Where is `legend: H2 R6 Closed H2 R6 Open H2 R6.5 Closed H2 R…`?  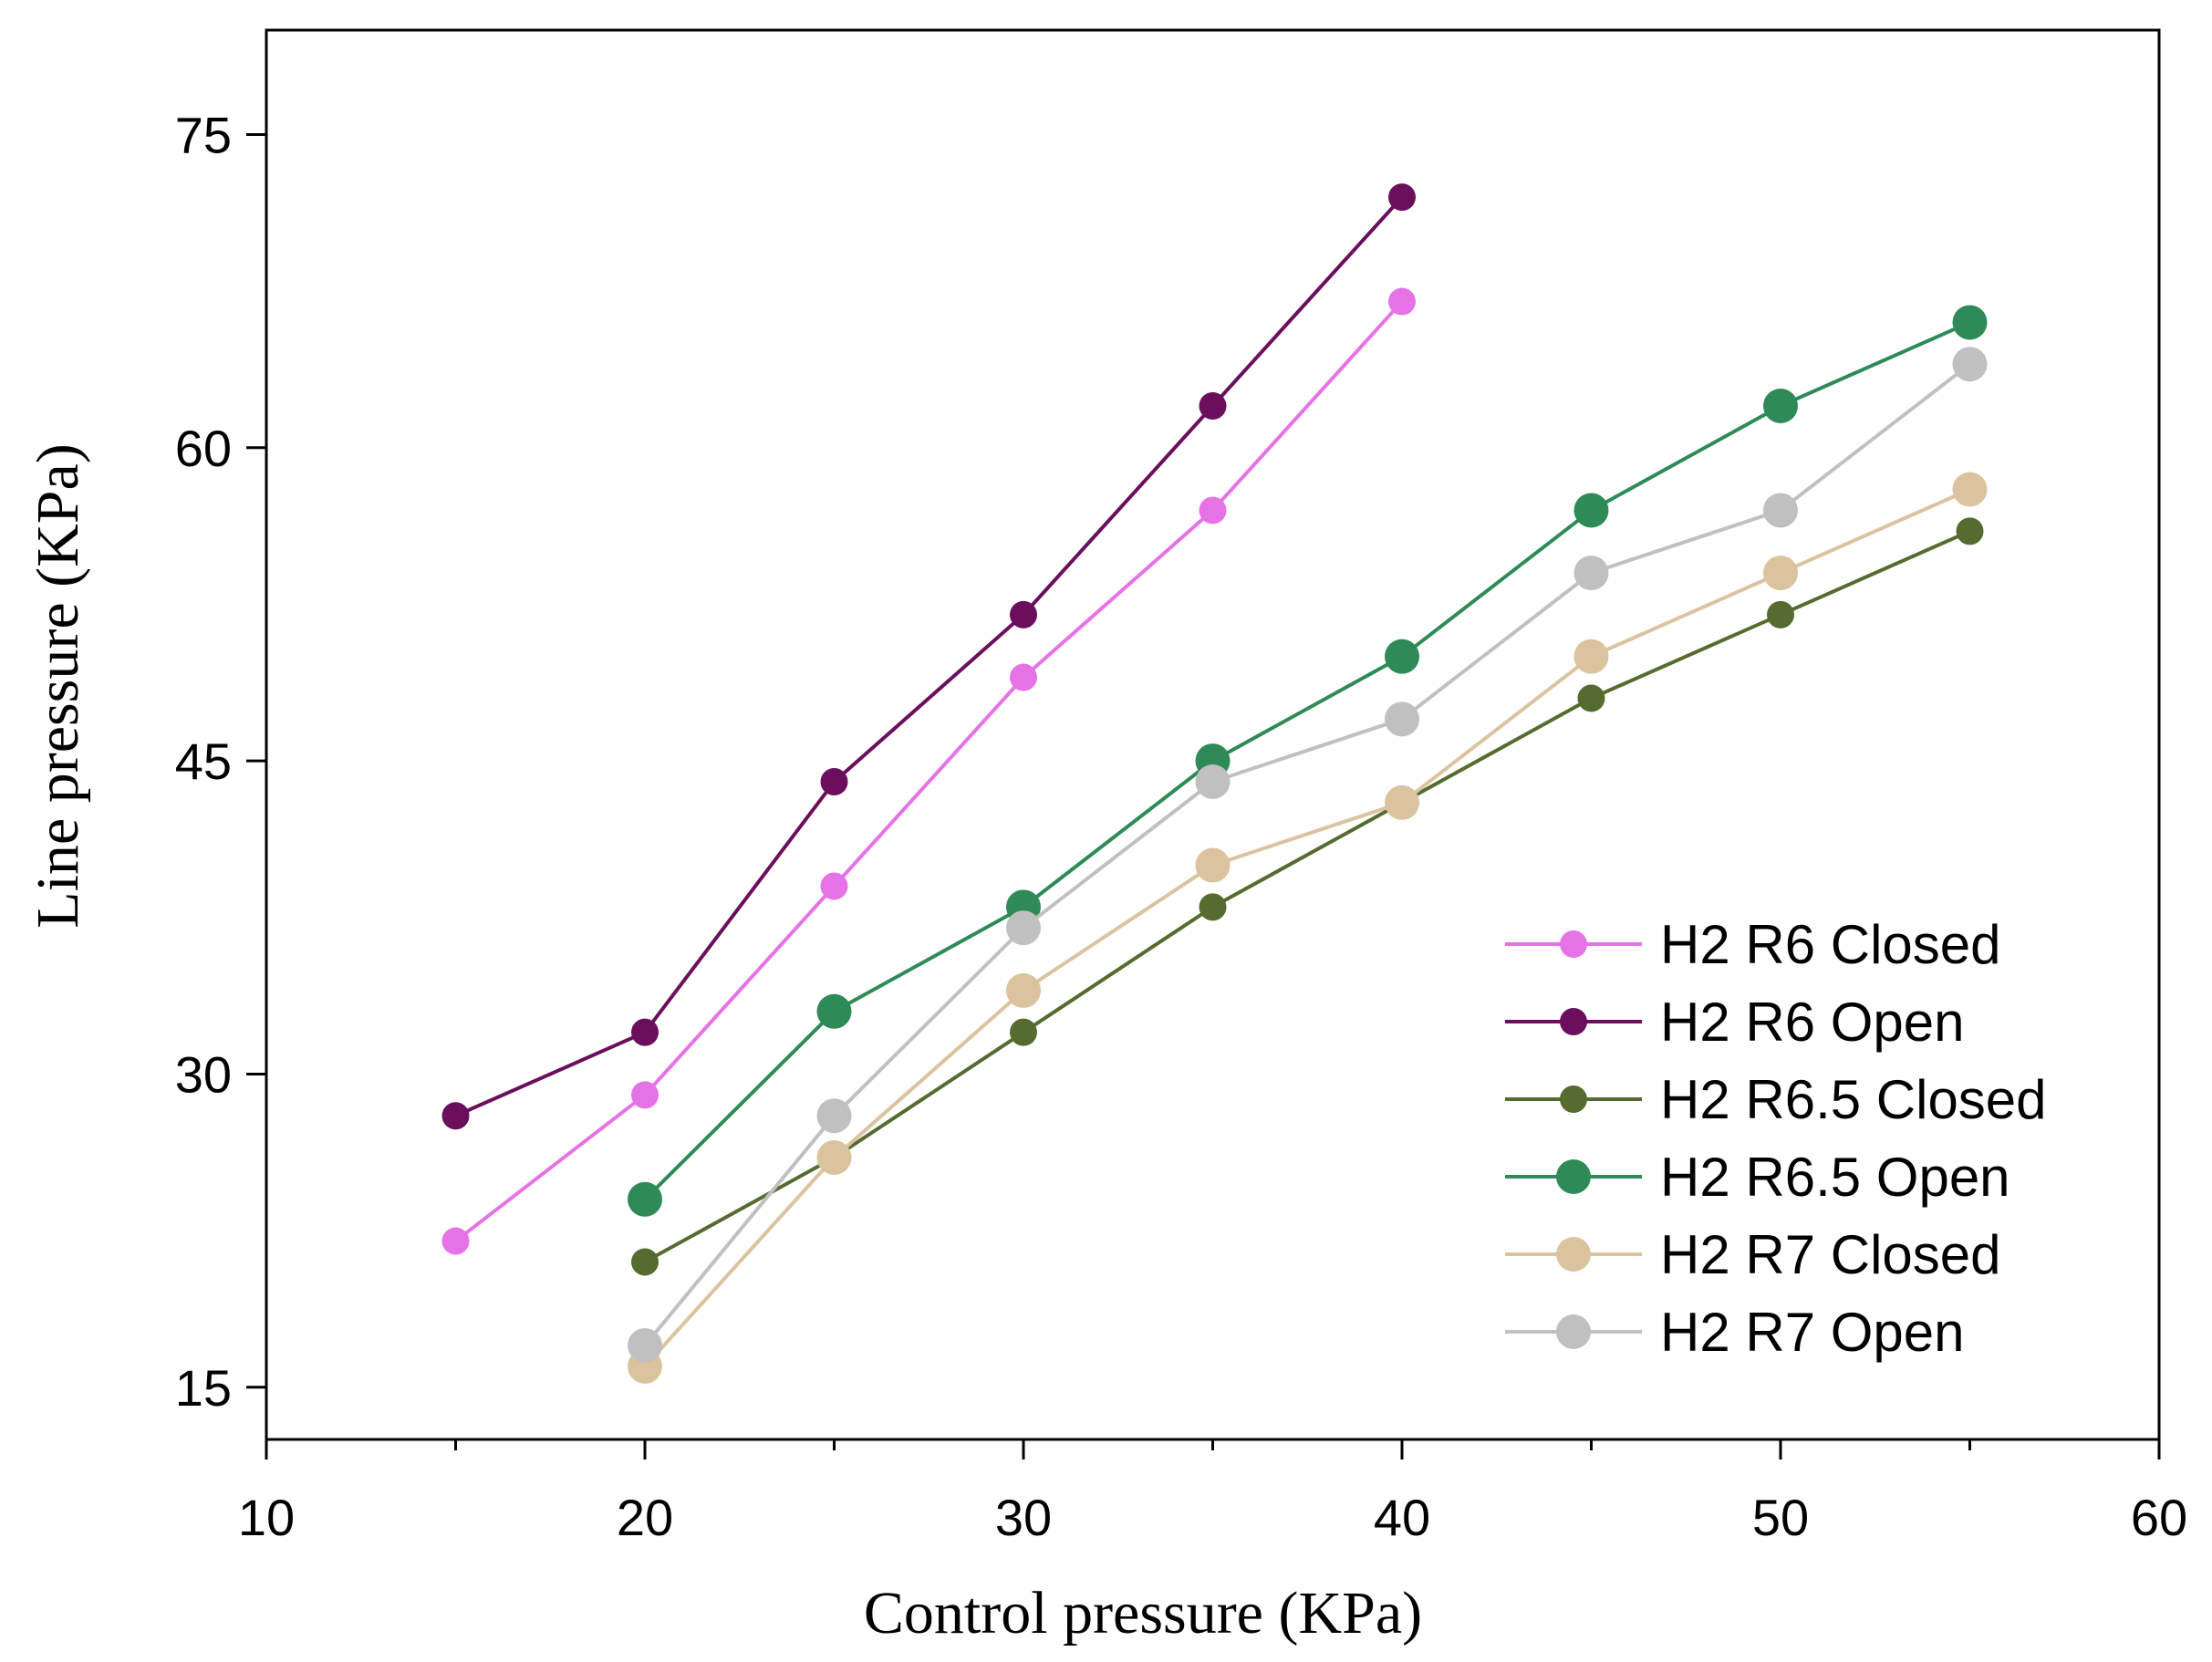 legend: H2 R6 Closed H2 R6 Open H2 R6.5 Closed H2 R… is located at coordinates (1776, 1138).